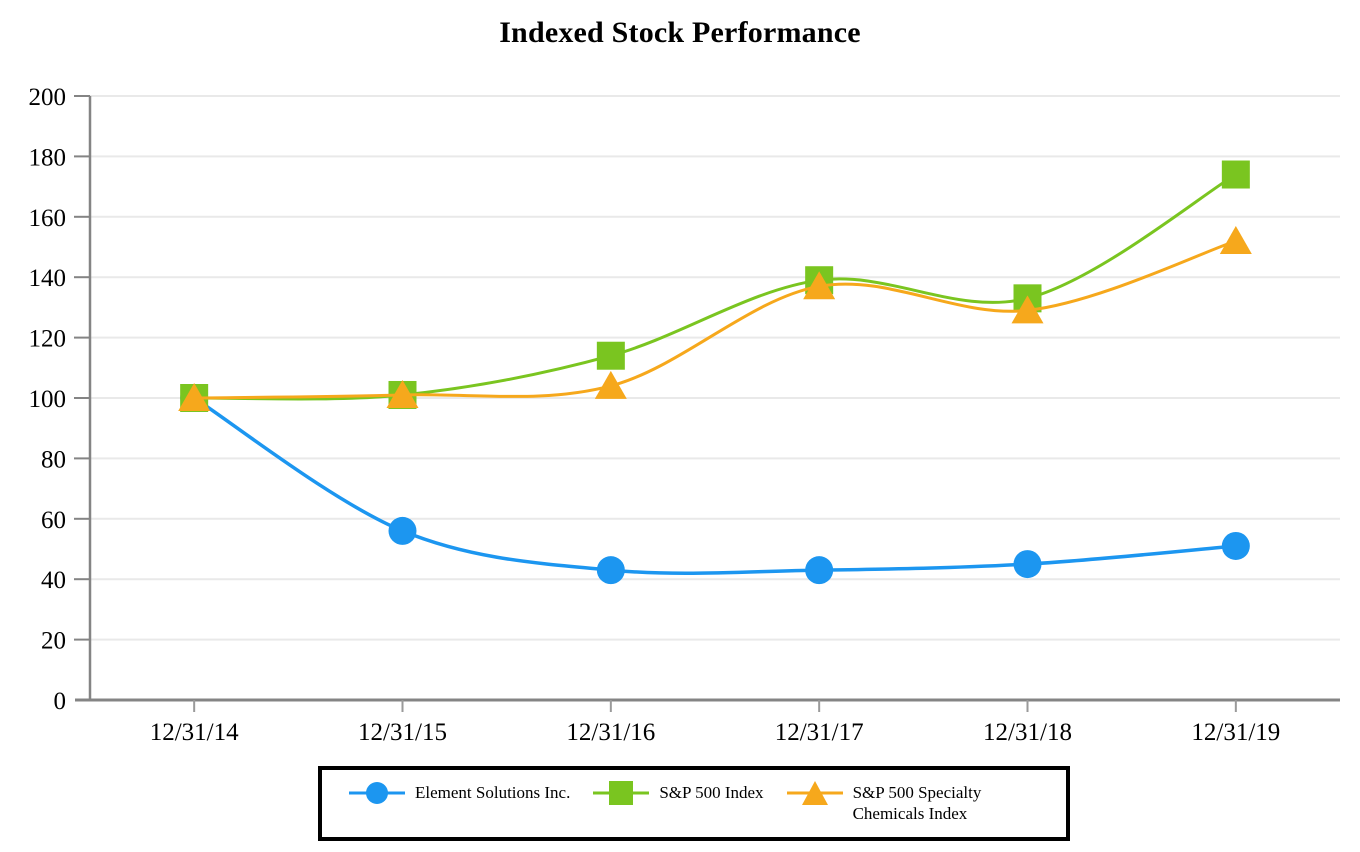  I want to click on svg-text: 12/31/19, so click(1235, 732).